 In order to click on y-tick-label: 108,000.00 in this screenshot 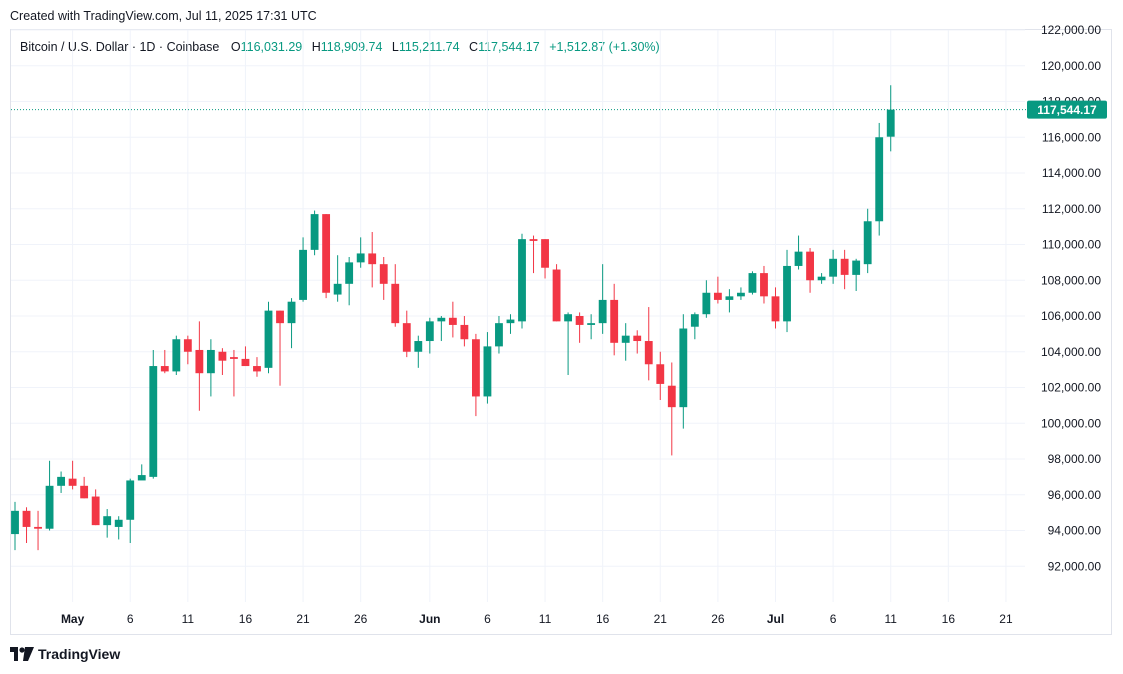, I will do `click(1071, 280)`.